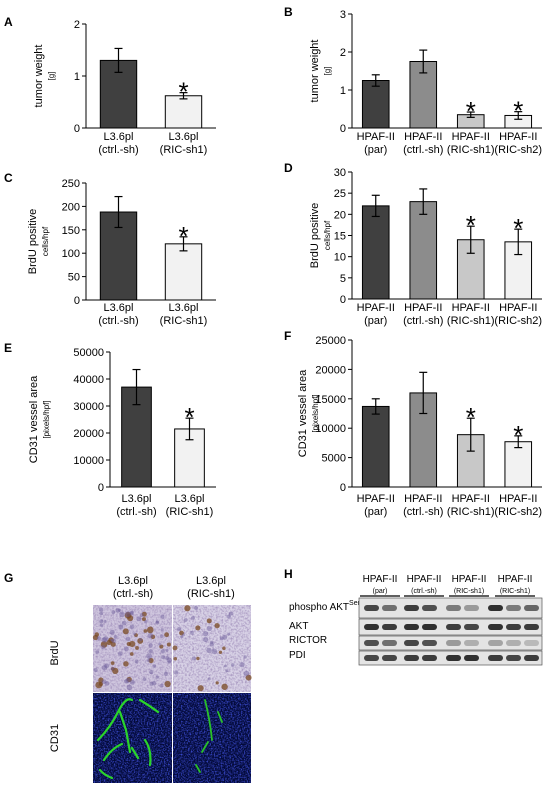 This screenshot has height=792, width=550. What do you see at coordinates (518, 512) in the screenshot?
I see `category-label-line-2: (RIC-sh2)` at bounding box center [518, 512].